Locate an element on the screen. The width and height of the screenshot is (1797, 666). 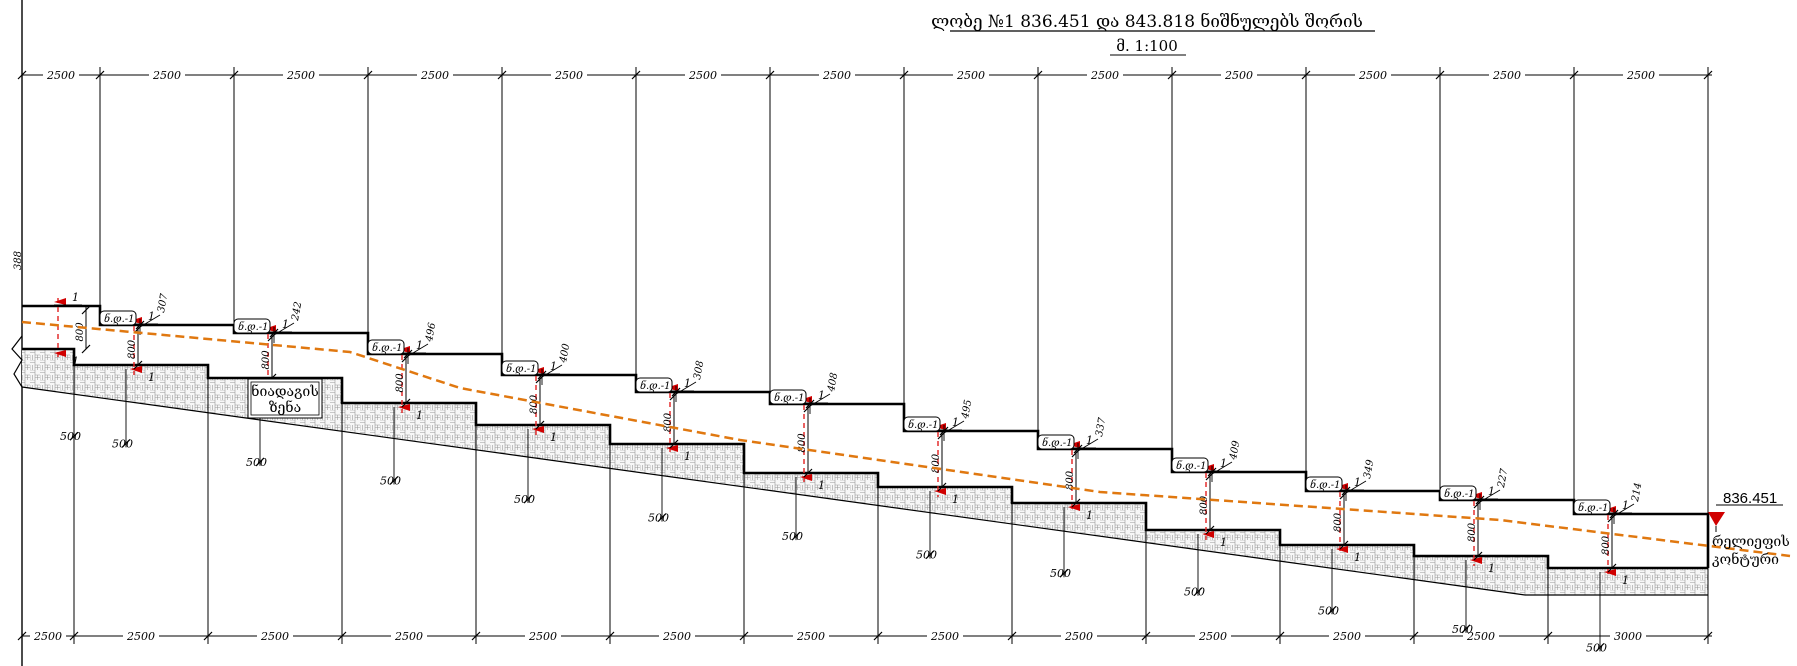
soil-tag-line-2: ზენა is located at coordinates (285, 407).